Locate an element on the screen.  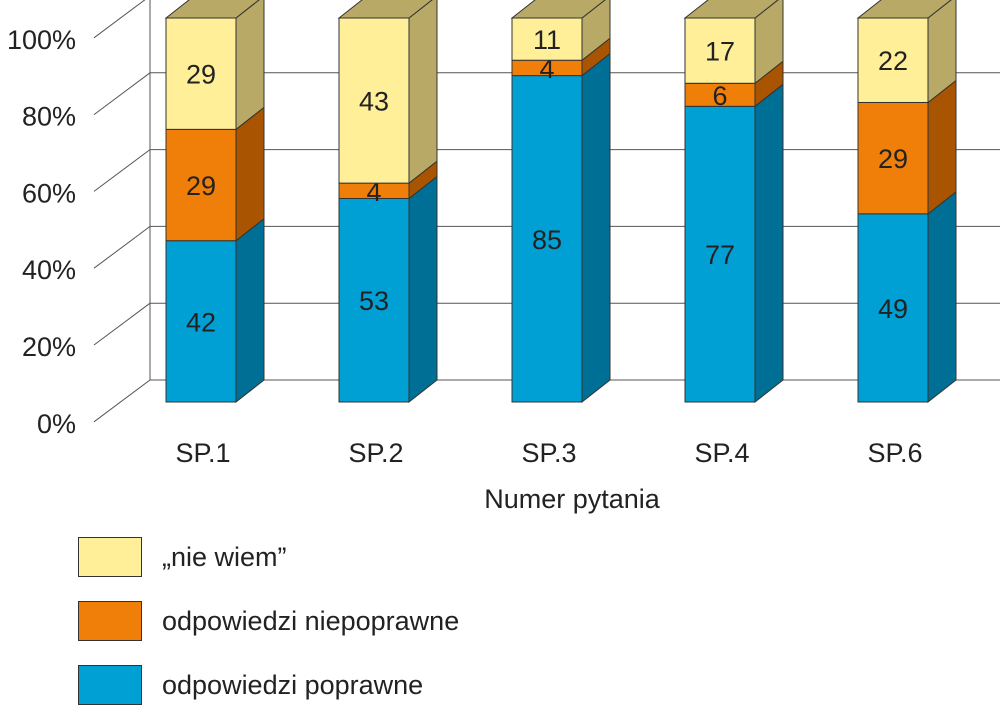
y-tick-label: 100% is located at coordinates (41, 40).